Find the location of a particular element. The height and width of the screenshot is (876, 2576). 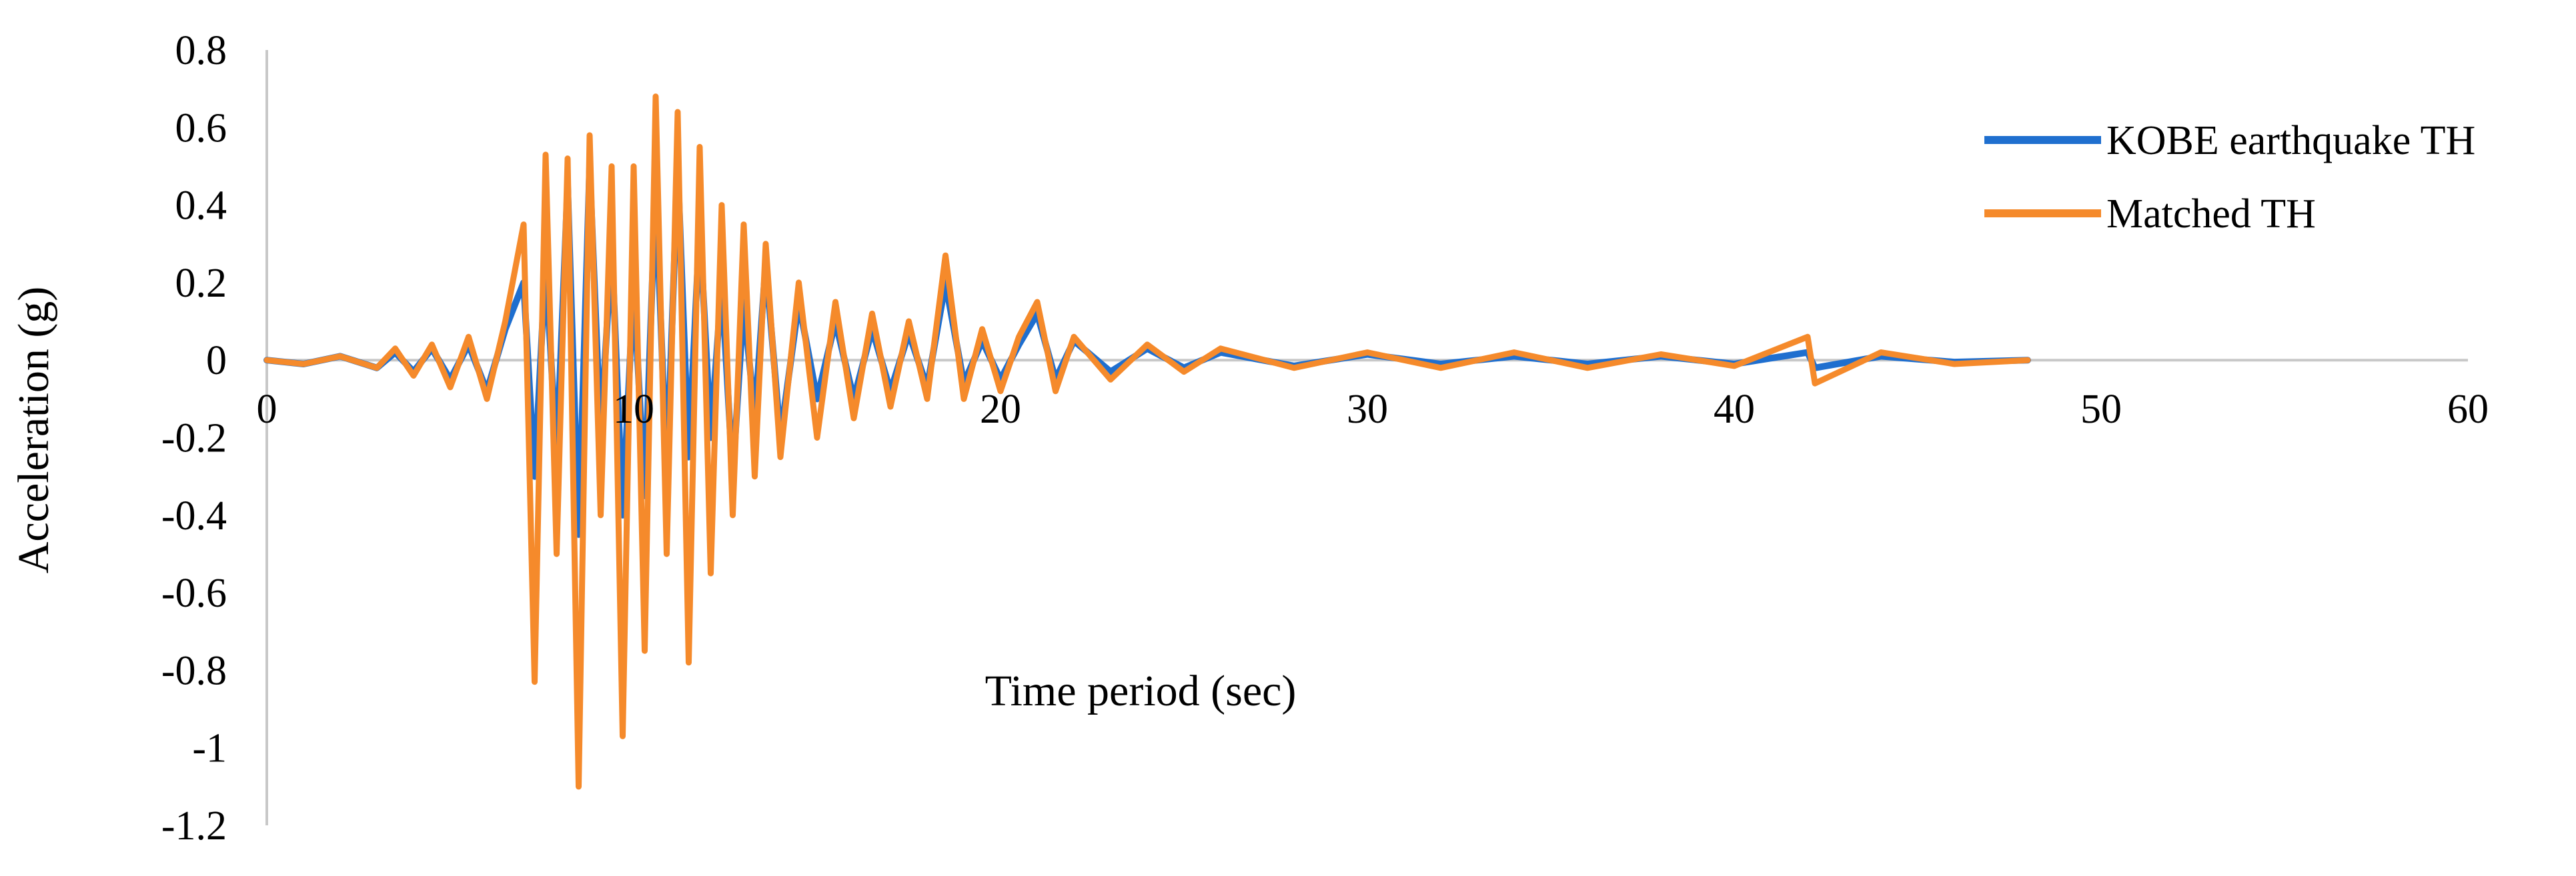

legend-label: KOBE earthquake TH is located at coordinates (2290, 140).